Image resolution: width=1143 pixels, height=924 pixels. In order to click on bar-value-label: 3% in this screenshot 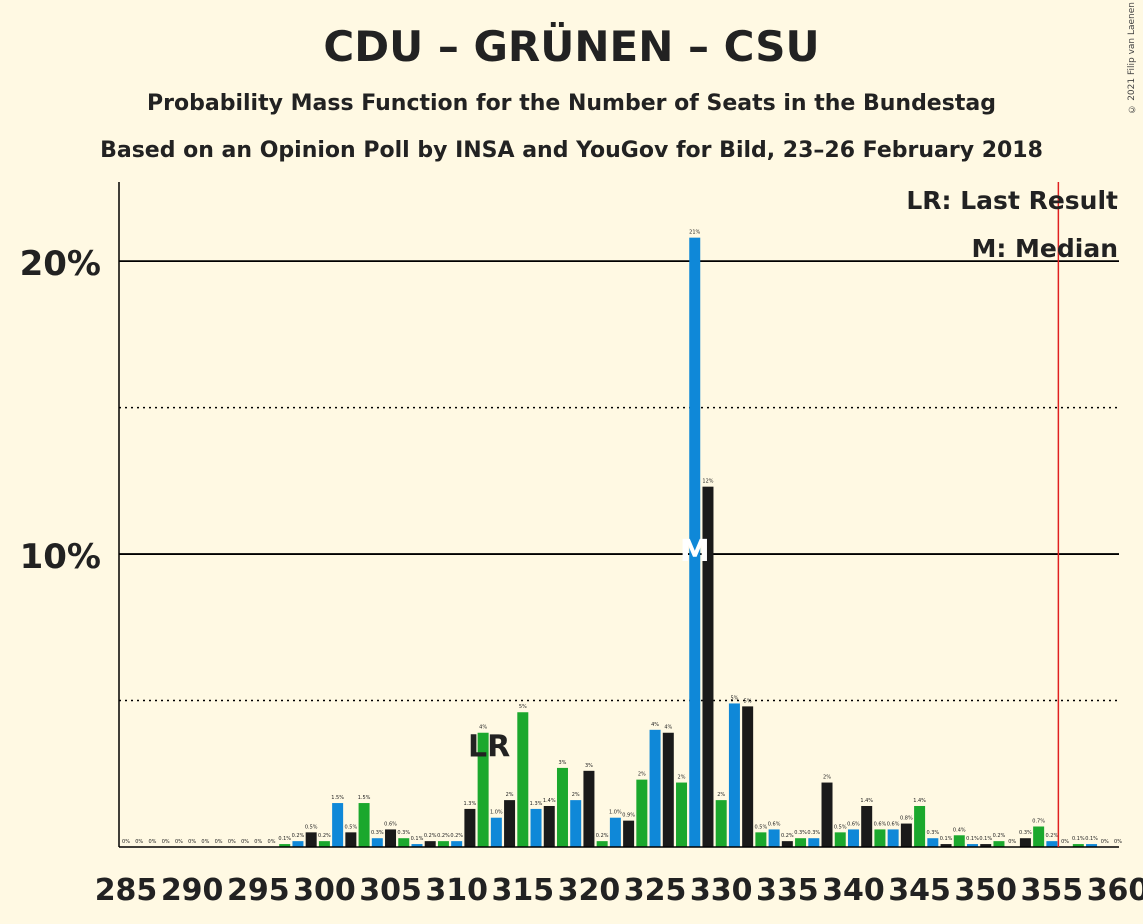, I will do `click(563, 763)`.